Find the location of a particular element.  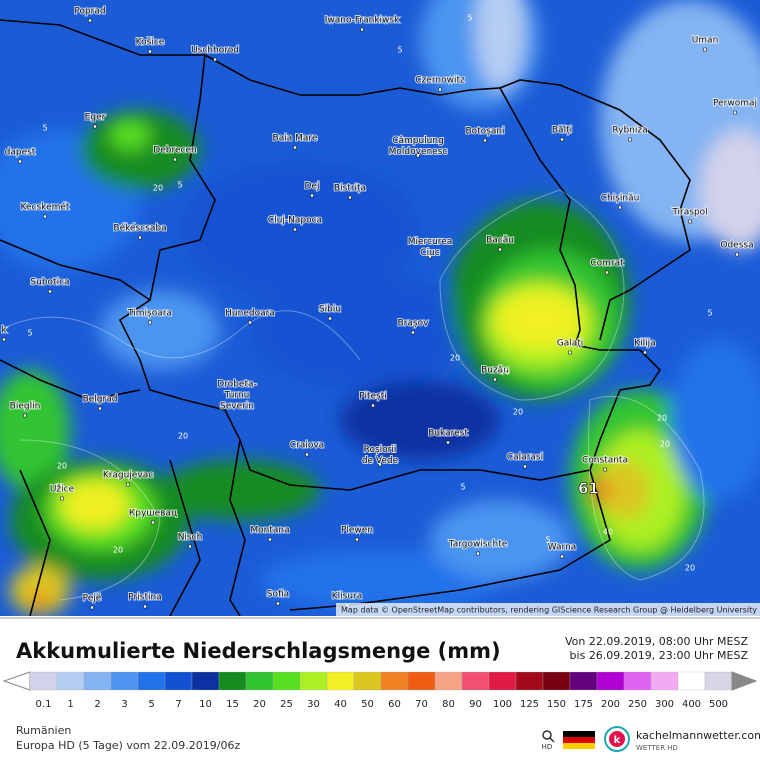

colorbar-label: 3 is located at coordinates (124, 704).